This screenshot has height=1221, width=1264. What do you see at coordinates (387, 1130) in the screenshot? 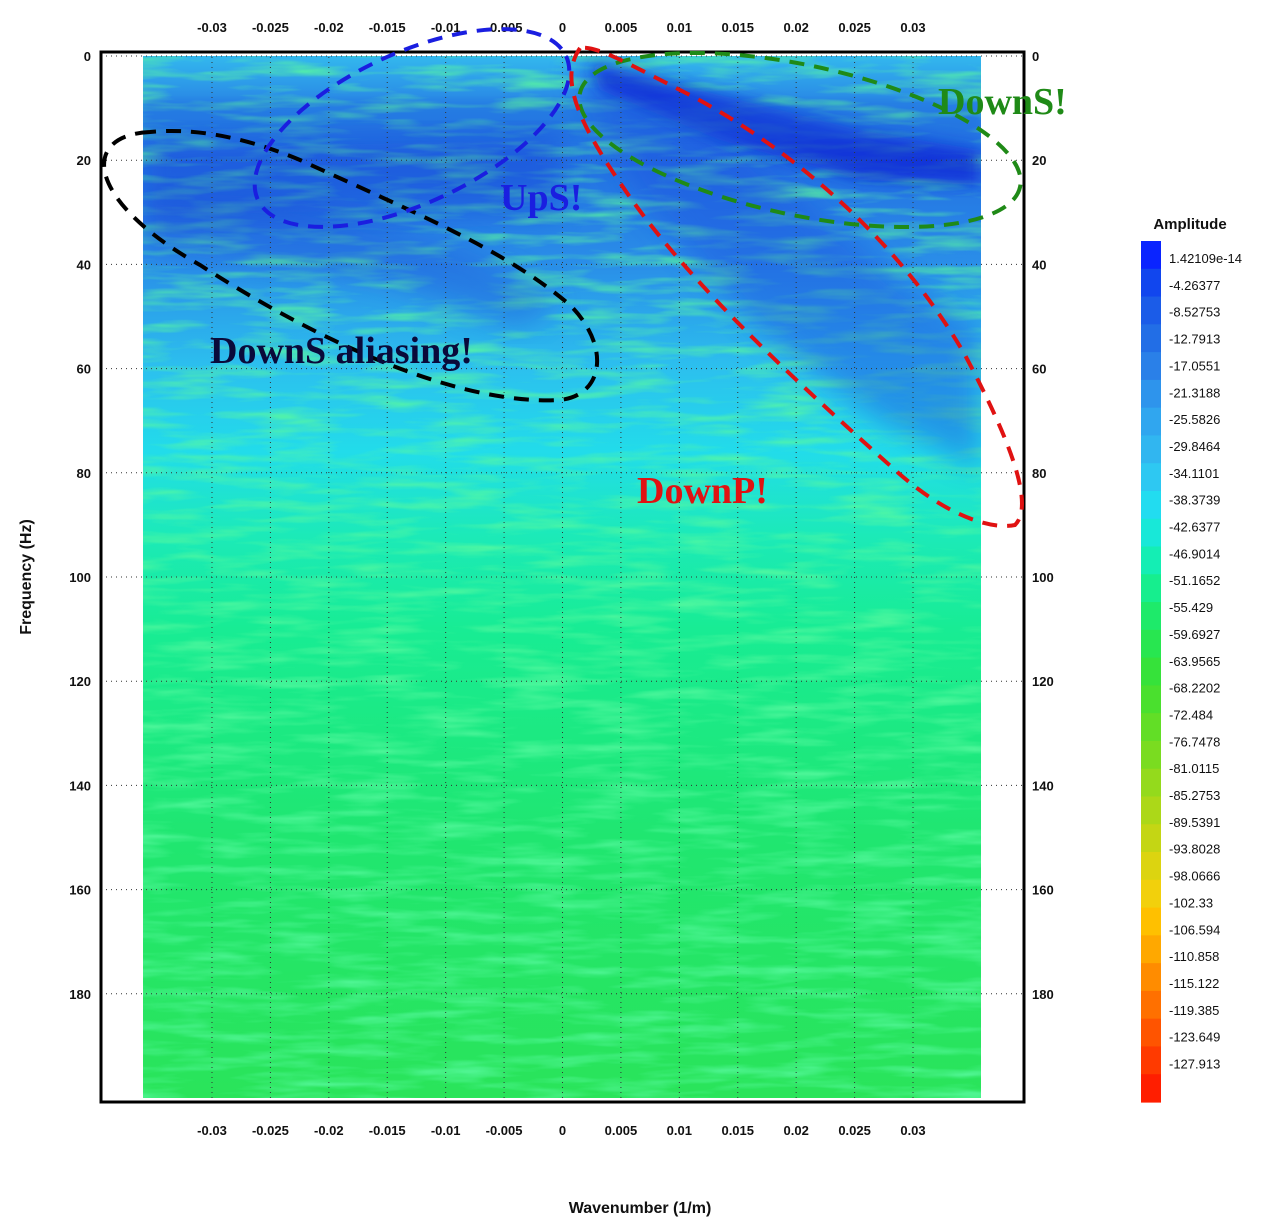
I see `x-tick-label-bottom-3: -0.015` at bounding box center [387, 1130].